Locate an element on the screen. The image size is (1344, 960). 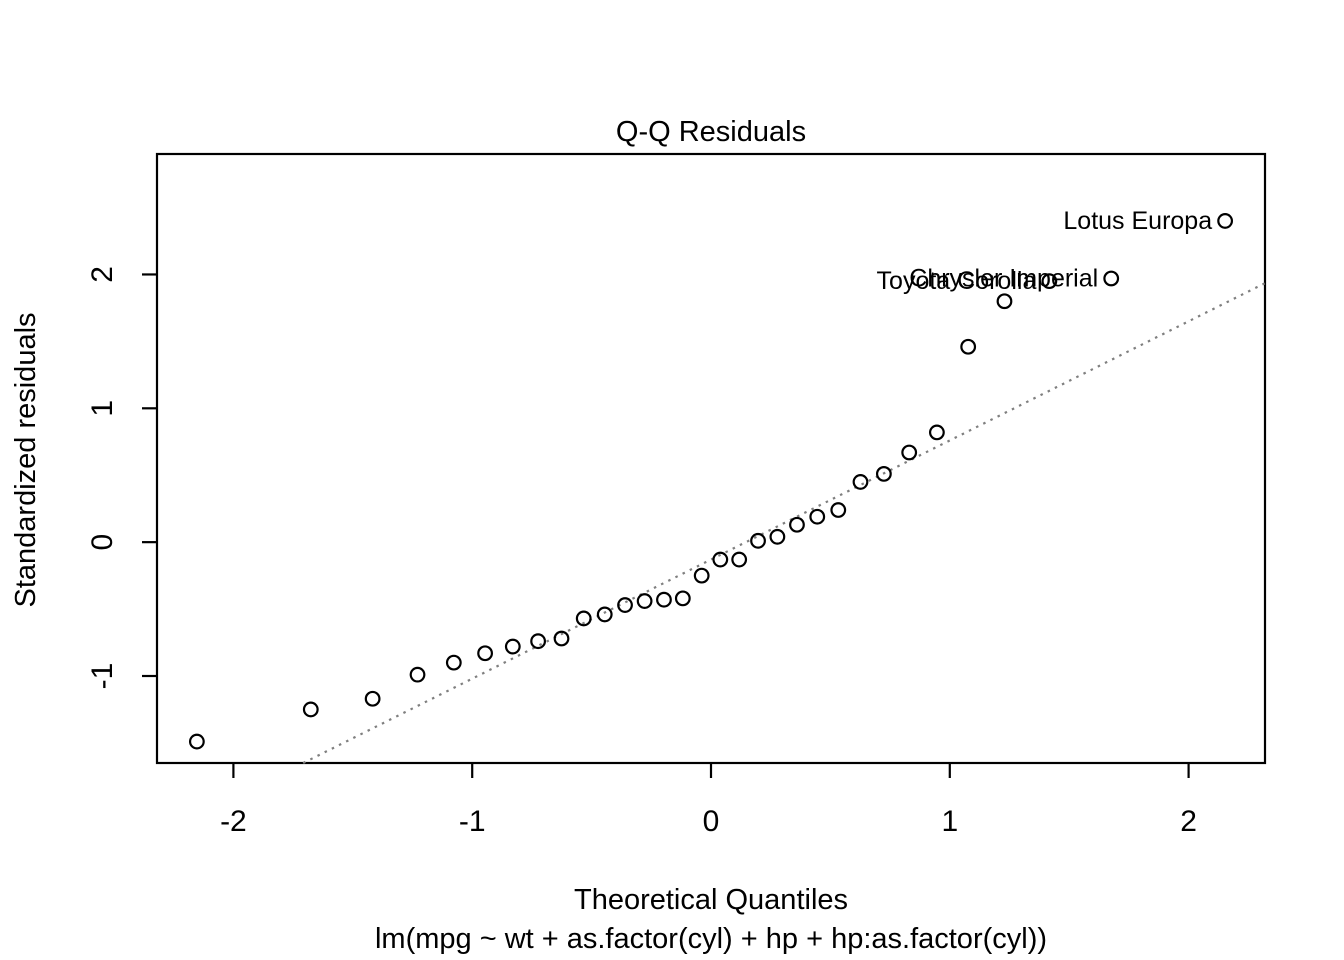
y-tick-label: 2 is located at coordinates (102, 274).